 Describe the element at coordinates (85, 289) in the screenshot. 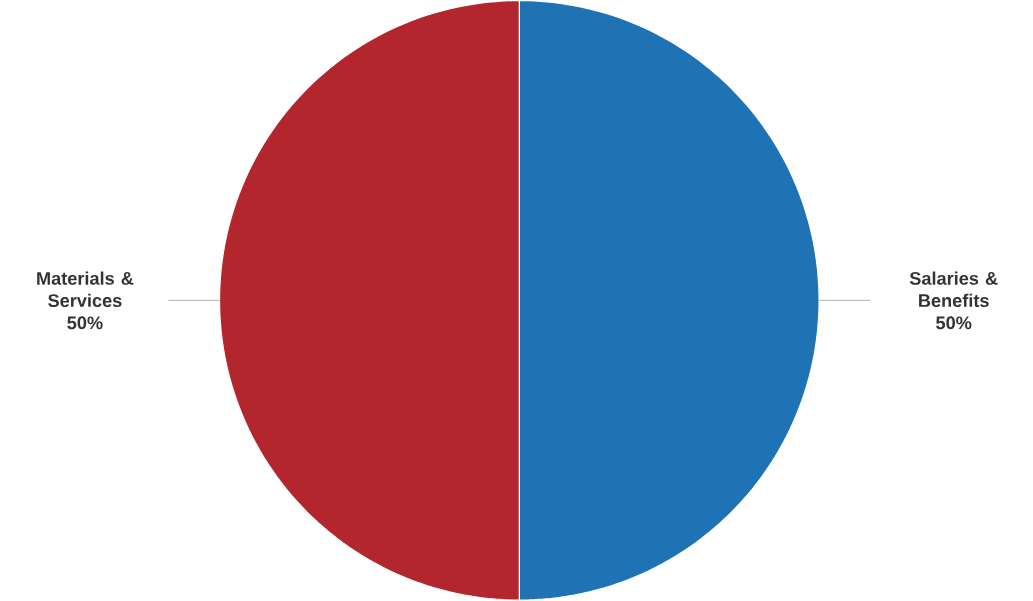

I see `slice-label: Materials & Services` at that location.